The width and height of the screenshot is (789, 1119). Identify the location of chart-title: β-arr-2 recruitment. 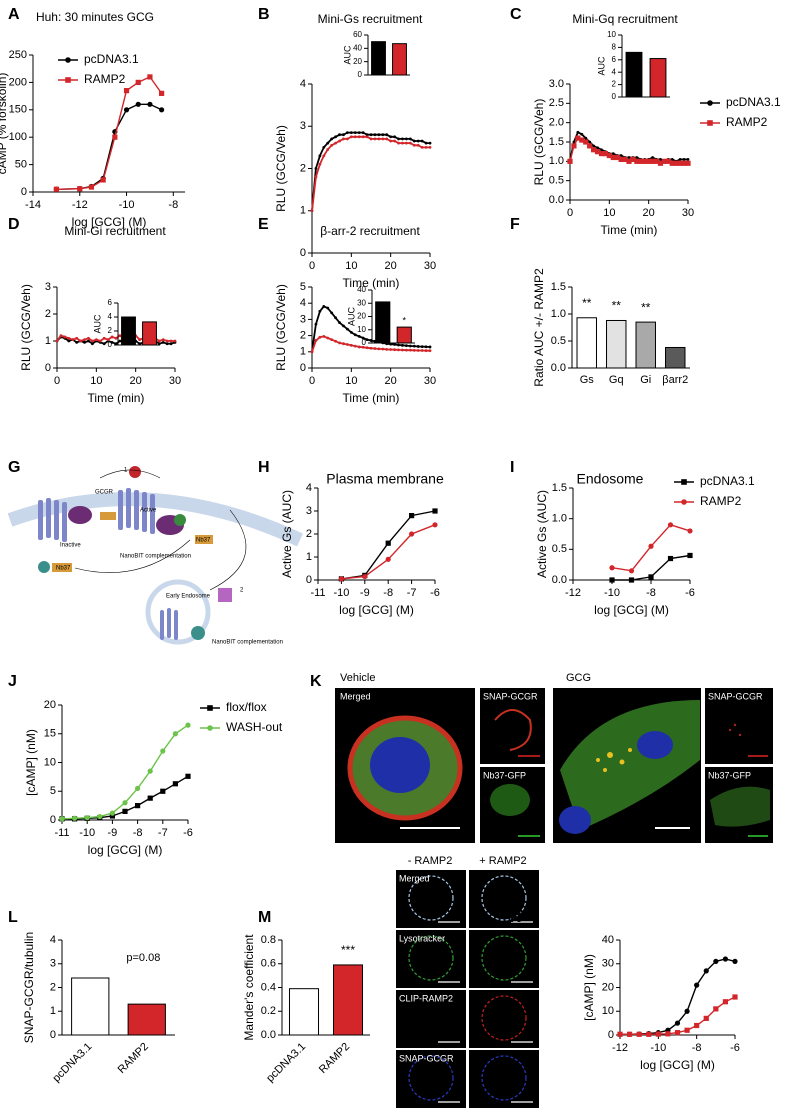
(370, 231).